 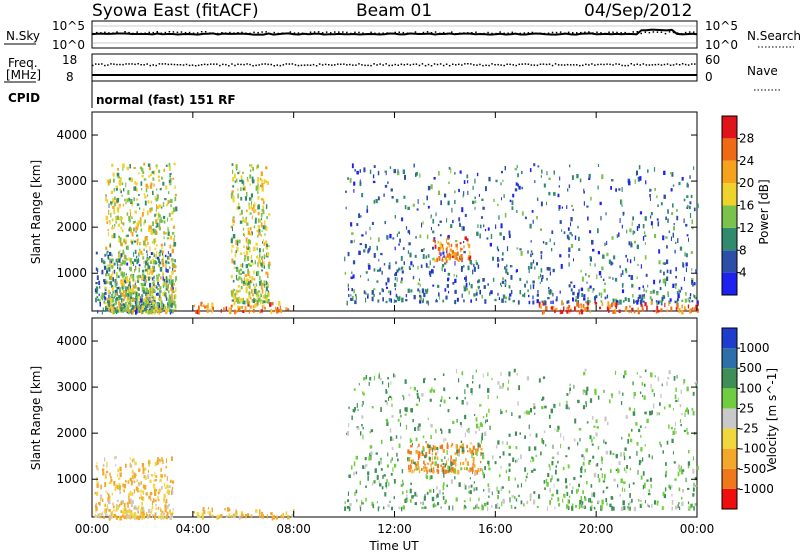 I want to click on colorbar-tick-label: 4, so click(x=743, y=273).